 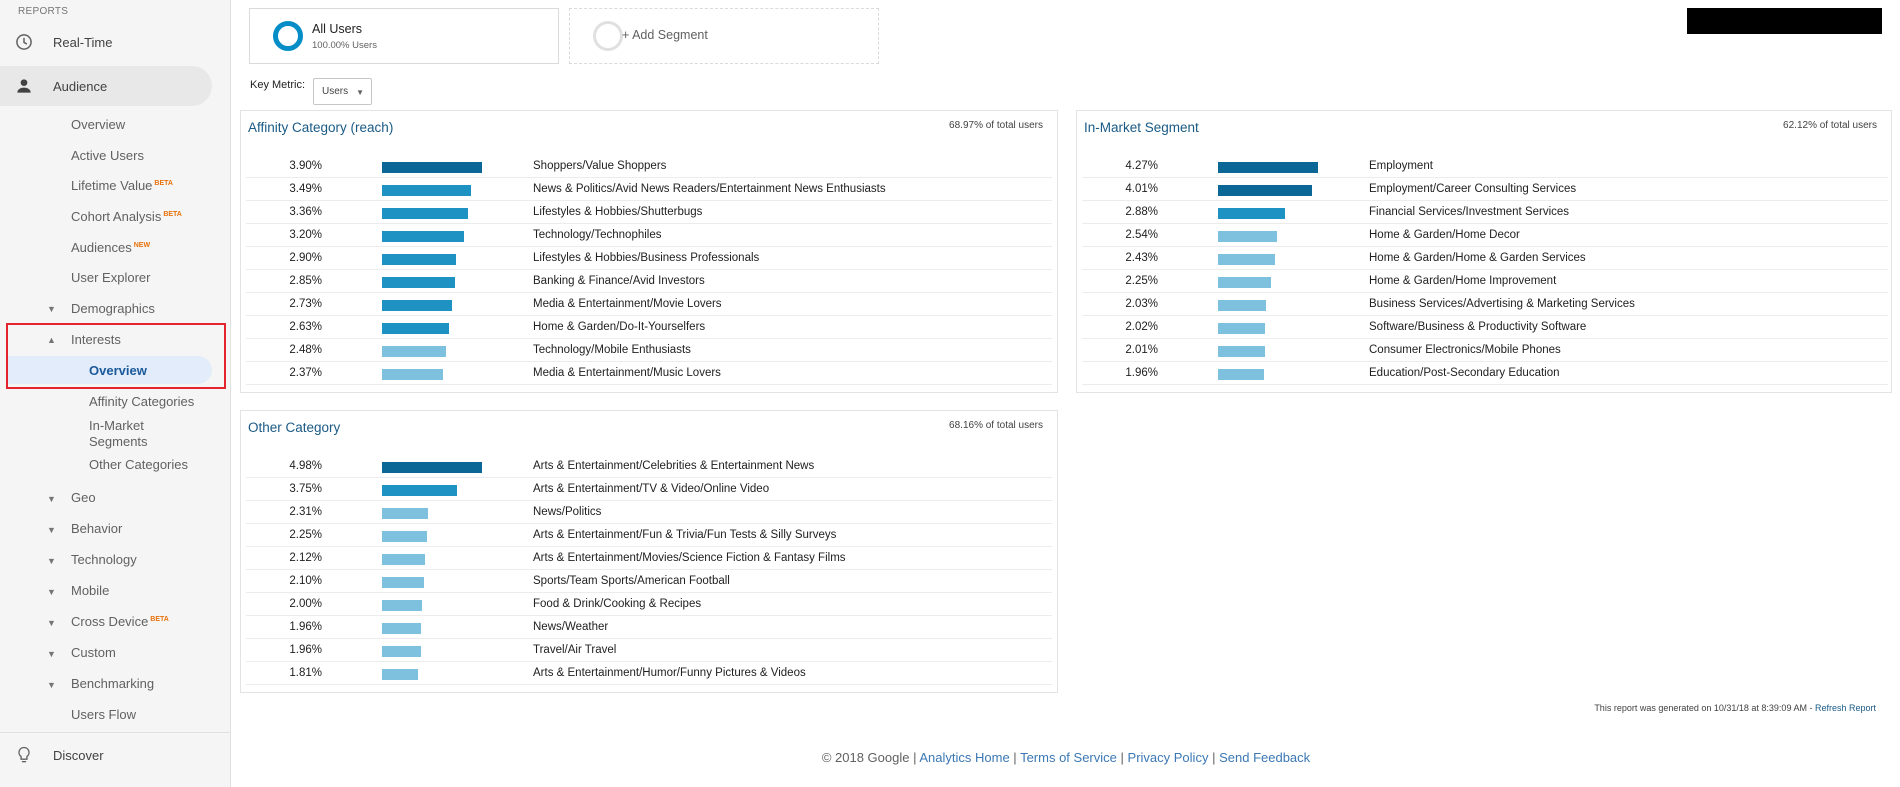 What do you see at coordinates (597, 235) in the screenshot?
I see `row-category: Technology/Technophiles` at bounding box center [597, 235].